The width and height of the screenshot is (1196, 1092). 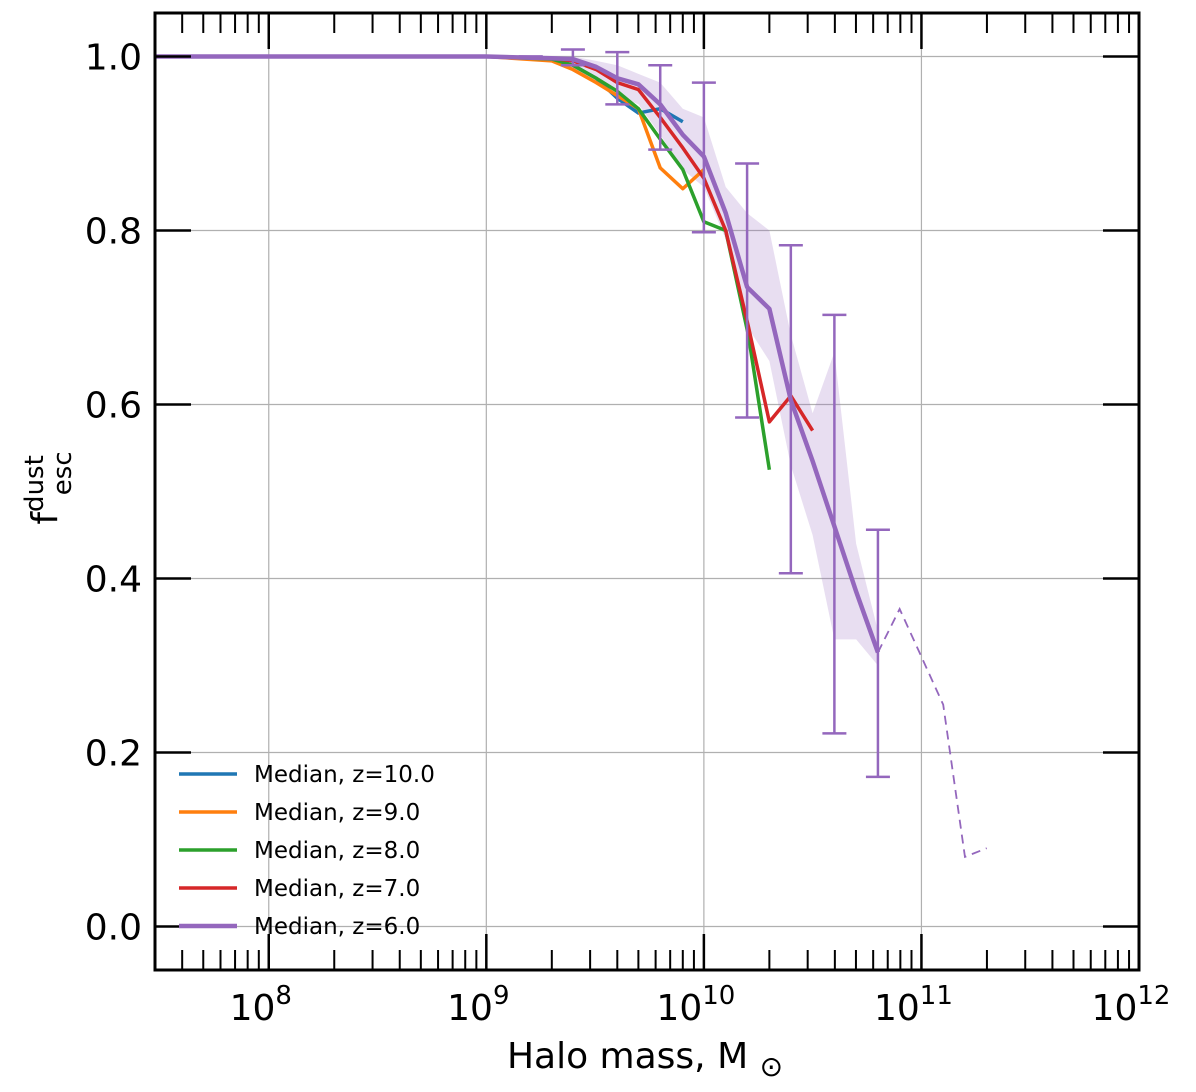 I want to click on legend-label: Median, z=10.0, so click(x=344, y=775).